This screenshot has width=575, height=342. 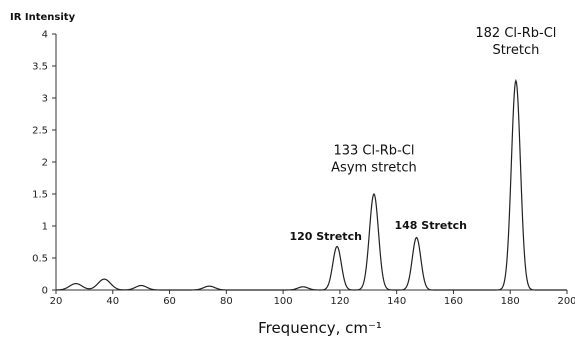 I want to click on x-tick-label: 40, so click(x=112, y=301).